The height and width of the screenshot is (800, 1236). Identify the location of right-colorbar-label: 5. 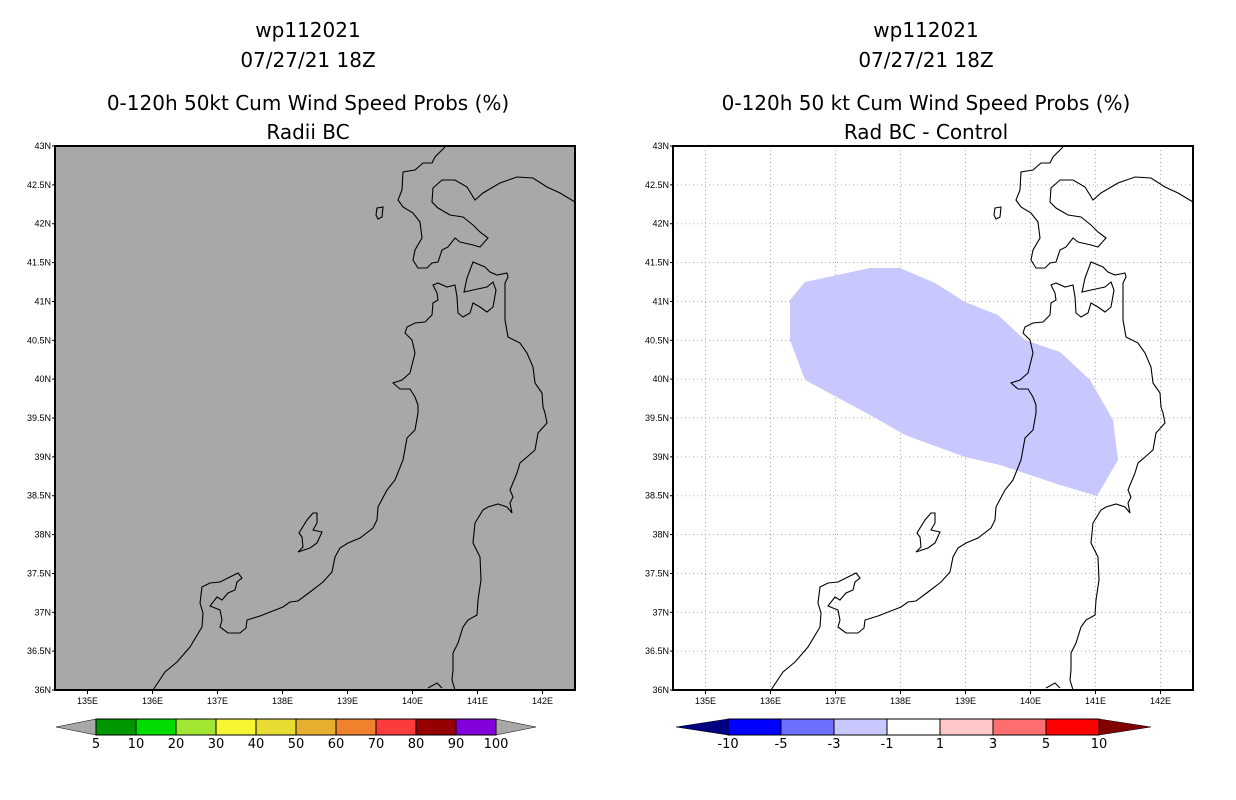
(1046, 744).